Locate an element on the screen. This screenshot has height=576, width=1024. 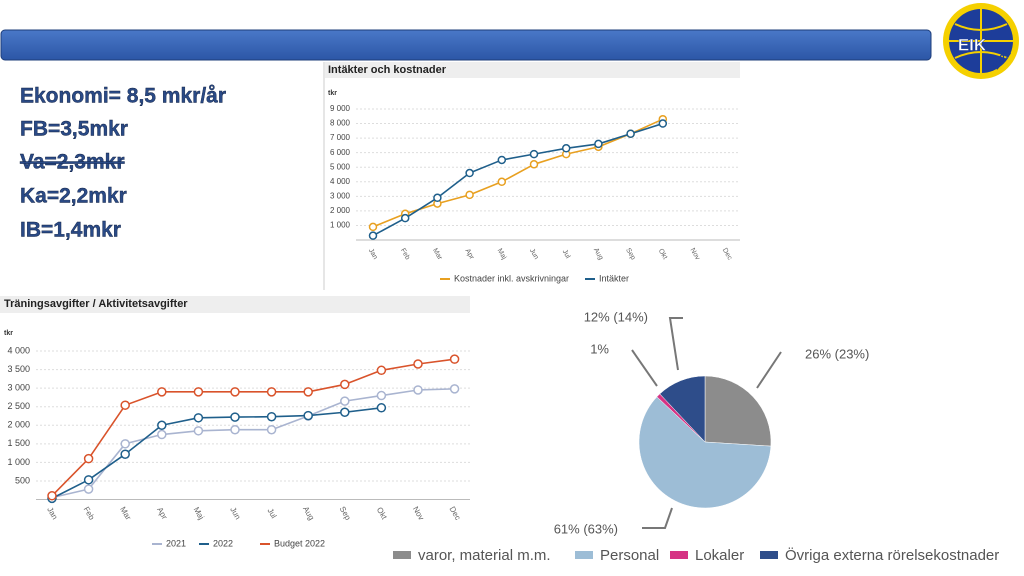
y-tick-label: 3 500 is located at coordinates (18, 369).